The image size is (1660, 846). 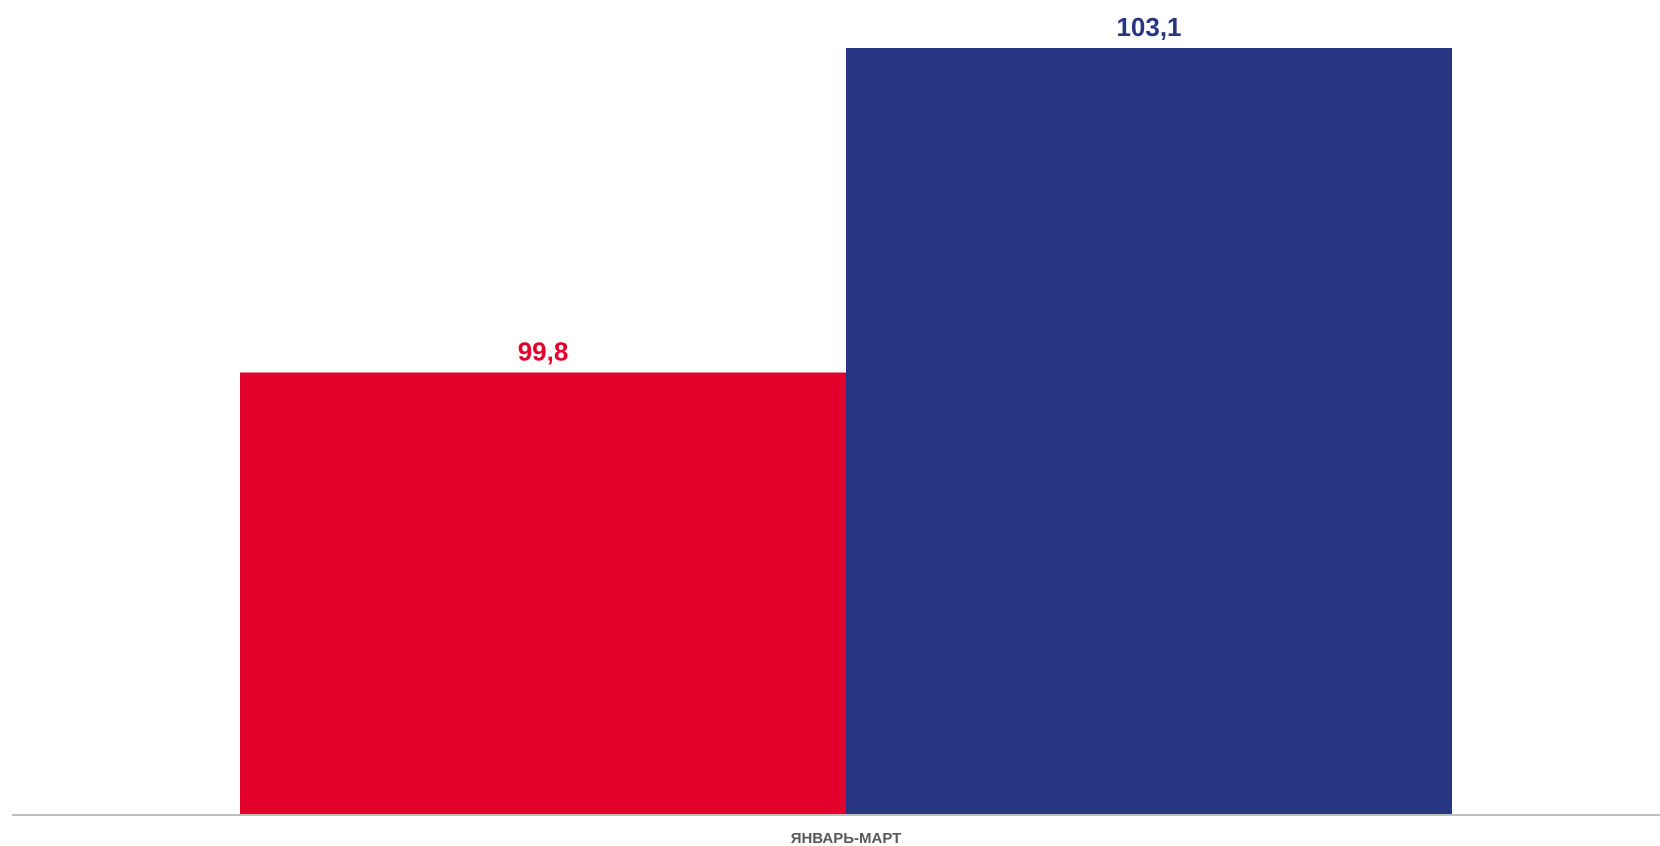 What do you see at coordinates (846, 838) in the screenshot?
I see `category-label: ЯНВАРЬ-МАРТ` at bounding box center [846, 838].